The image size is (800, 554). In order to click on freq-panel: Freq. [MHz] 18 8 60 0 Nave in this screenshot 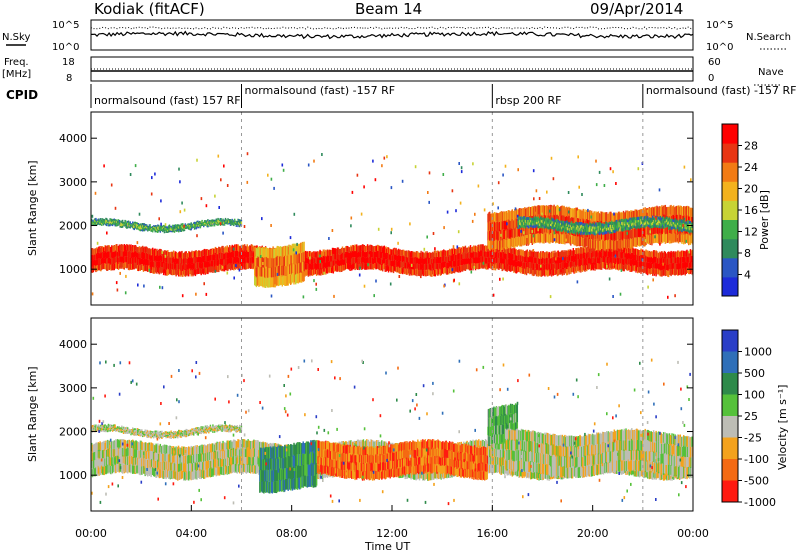, I will do `click(393, 71)`.